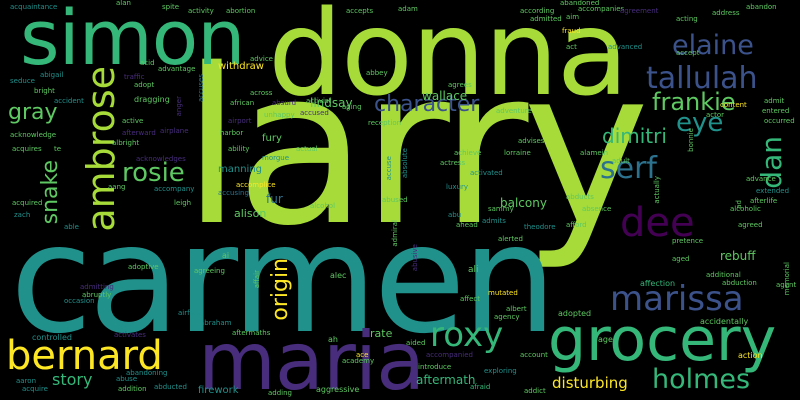 The image size is (800, 400). I want to click on word-abandoning: abandoning, so click(147, 373).